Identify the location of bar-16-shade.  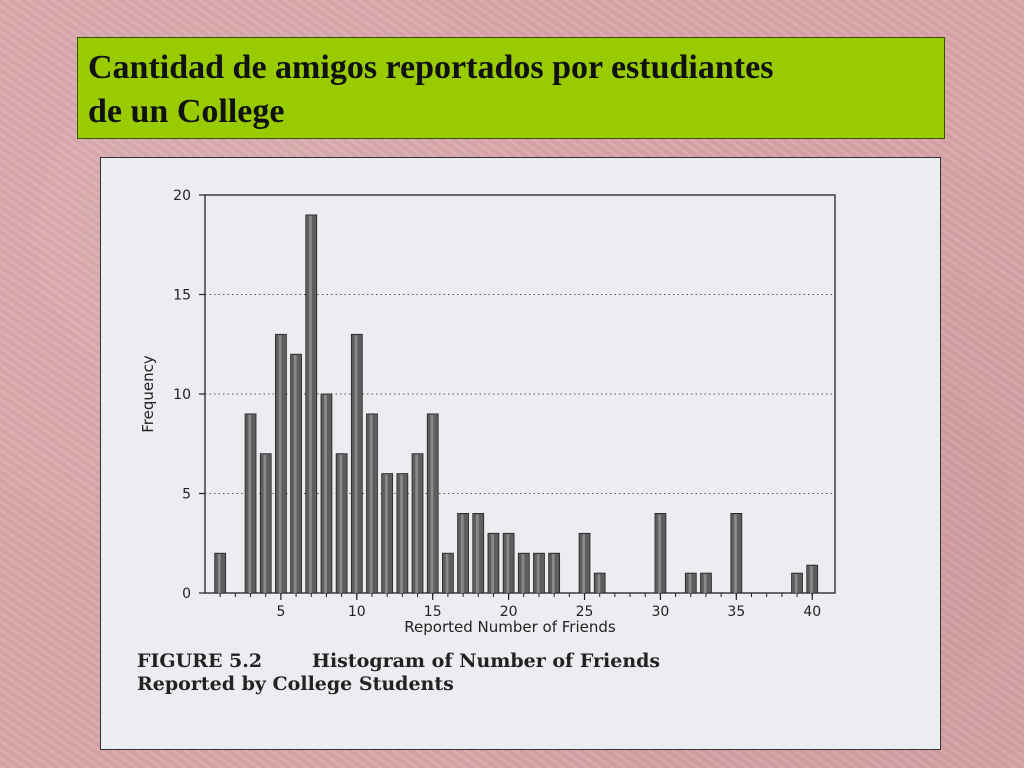
(447, 573).